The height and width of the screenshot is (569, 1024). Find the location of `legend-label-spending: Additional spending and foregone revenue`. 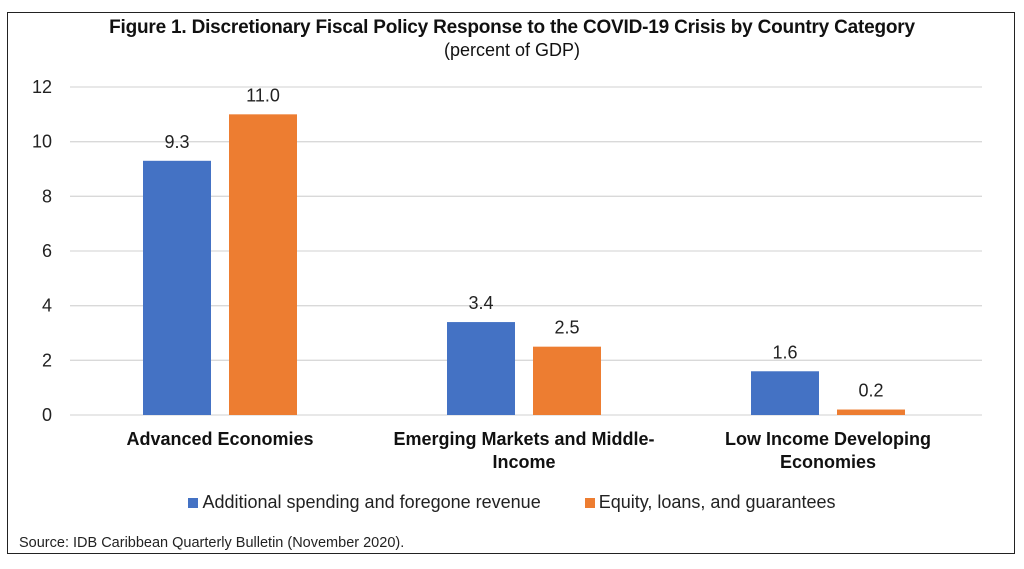

legend-label-spending: Additional spending and foregone revenue is located at coordinates (371, 502).